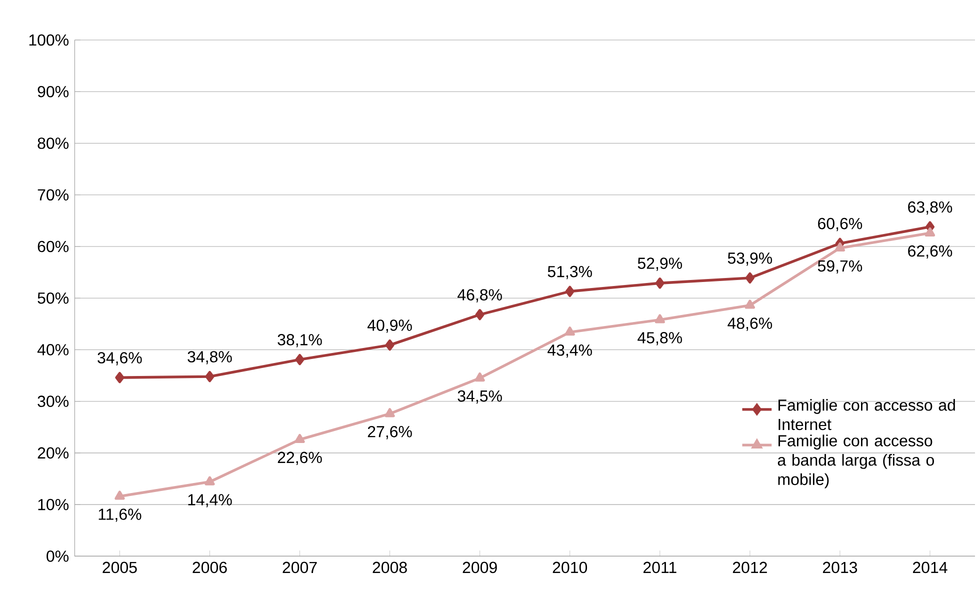  What do you see at coordinates (53, 453) in the screenshot?
I see `y-tick-label: 20%` at bounding box center [53, 453].